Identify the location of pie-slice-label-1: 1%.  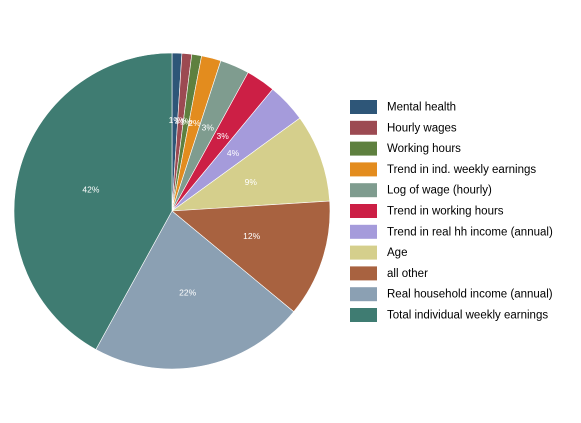
(180, 121).